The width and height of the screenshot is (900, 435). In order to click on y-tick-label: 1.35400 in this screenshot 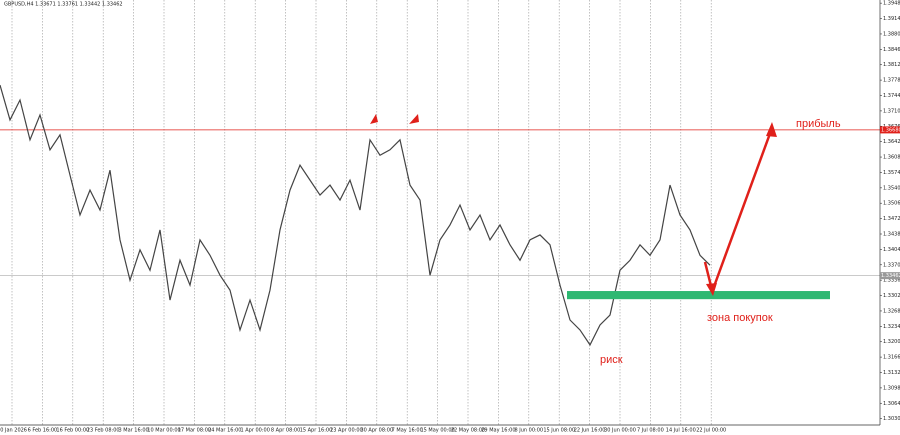, I will do `click(891, 188)`.